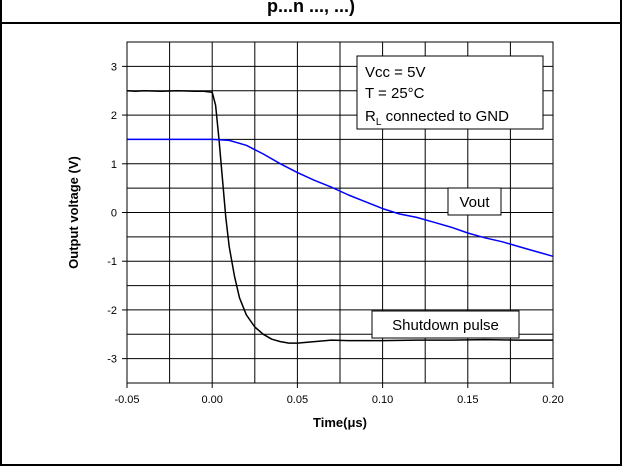 The width and height of the screenshot is (622, 466). What do you see at coordinates (395, 93) in the screenshot?
I see `condition-temperature: T = 25°C` at bounding box center [395, 93].